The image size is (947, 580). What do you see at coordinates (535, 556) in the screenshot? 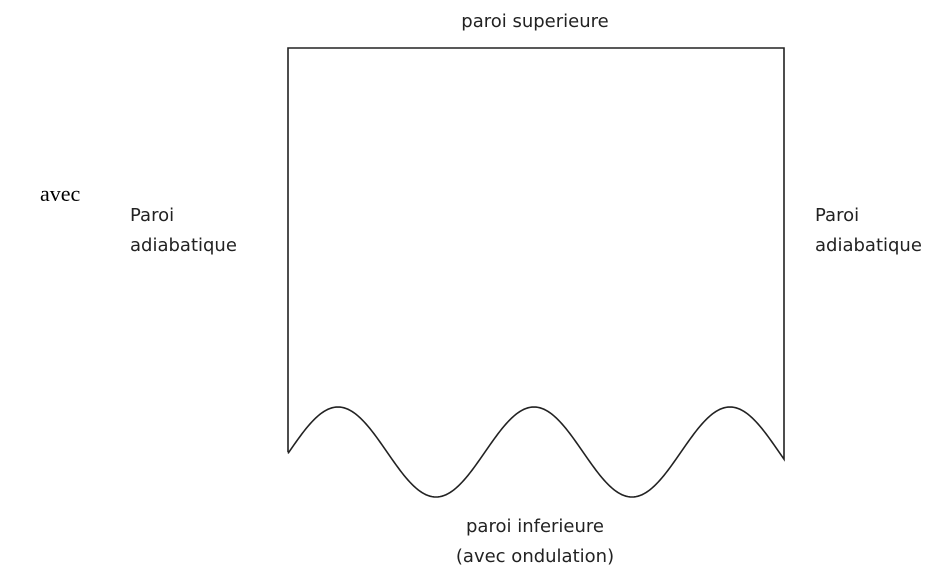
I see `bottom-wall-note: (avec ondulation)` at bounding box center [535, 556].